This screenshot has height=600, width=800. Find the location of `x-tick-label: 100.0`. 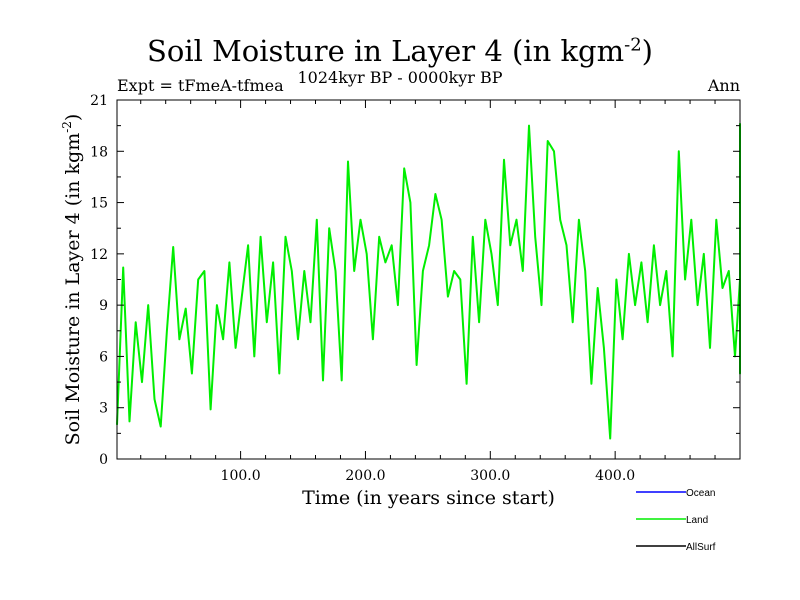

x-tick-label: 100.0 is located at coordinates (241, 476).